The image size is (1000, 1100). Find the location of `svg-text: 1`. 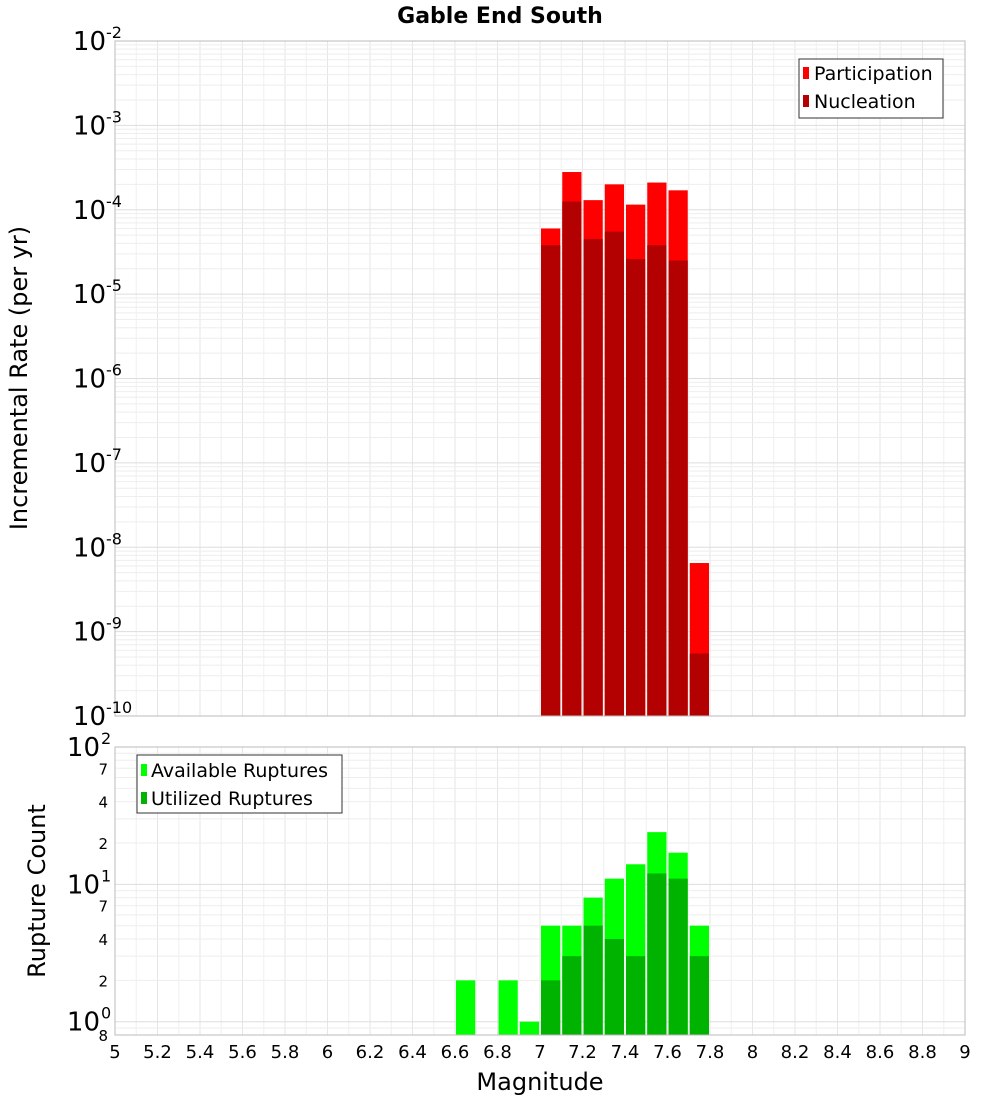

svg-text: 1 is located at coordinates (106, 875).